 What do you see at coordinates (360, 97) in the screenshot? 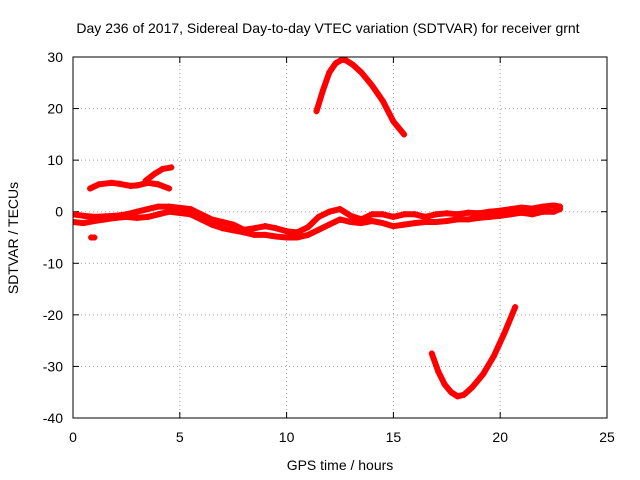
I see `series-arc-upper` at bounding box center [360, 97].